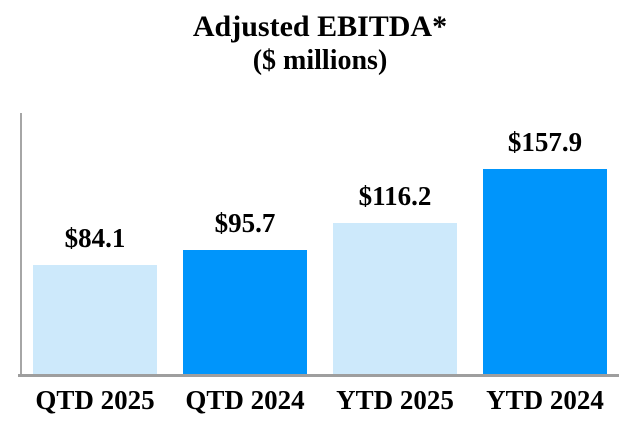 The height and width of the screenshot is (440, 640). I want to click on y-axis-line, so click(21, 244).